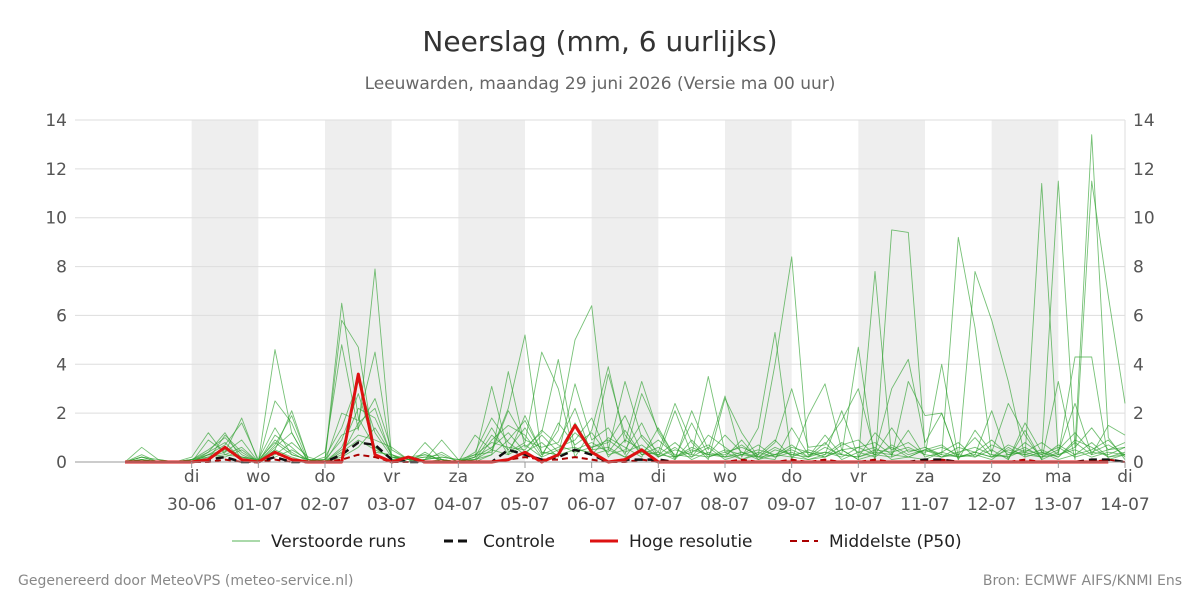 The image size is (1200, 600). What do you see at coordinates (391, 505) in the screenshot?
I see `x-tick-date: 03-07` at bounding box center [391, 505].